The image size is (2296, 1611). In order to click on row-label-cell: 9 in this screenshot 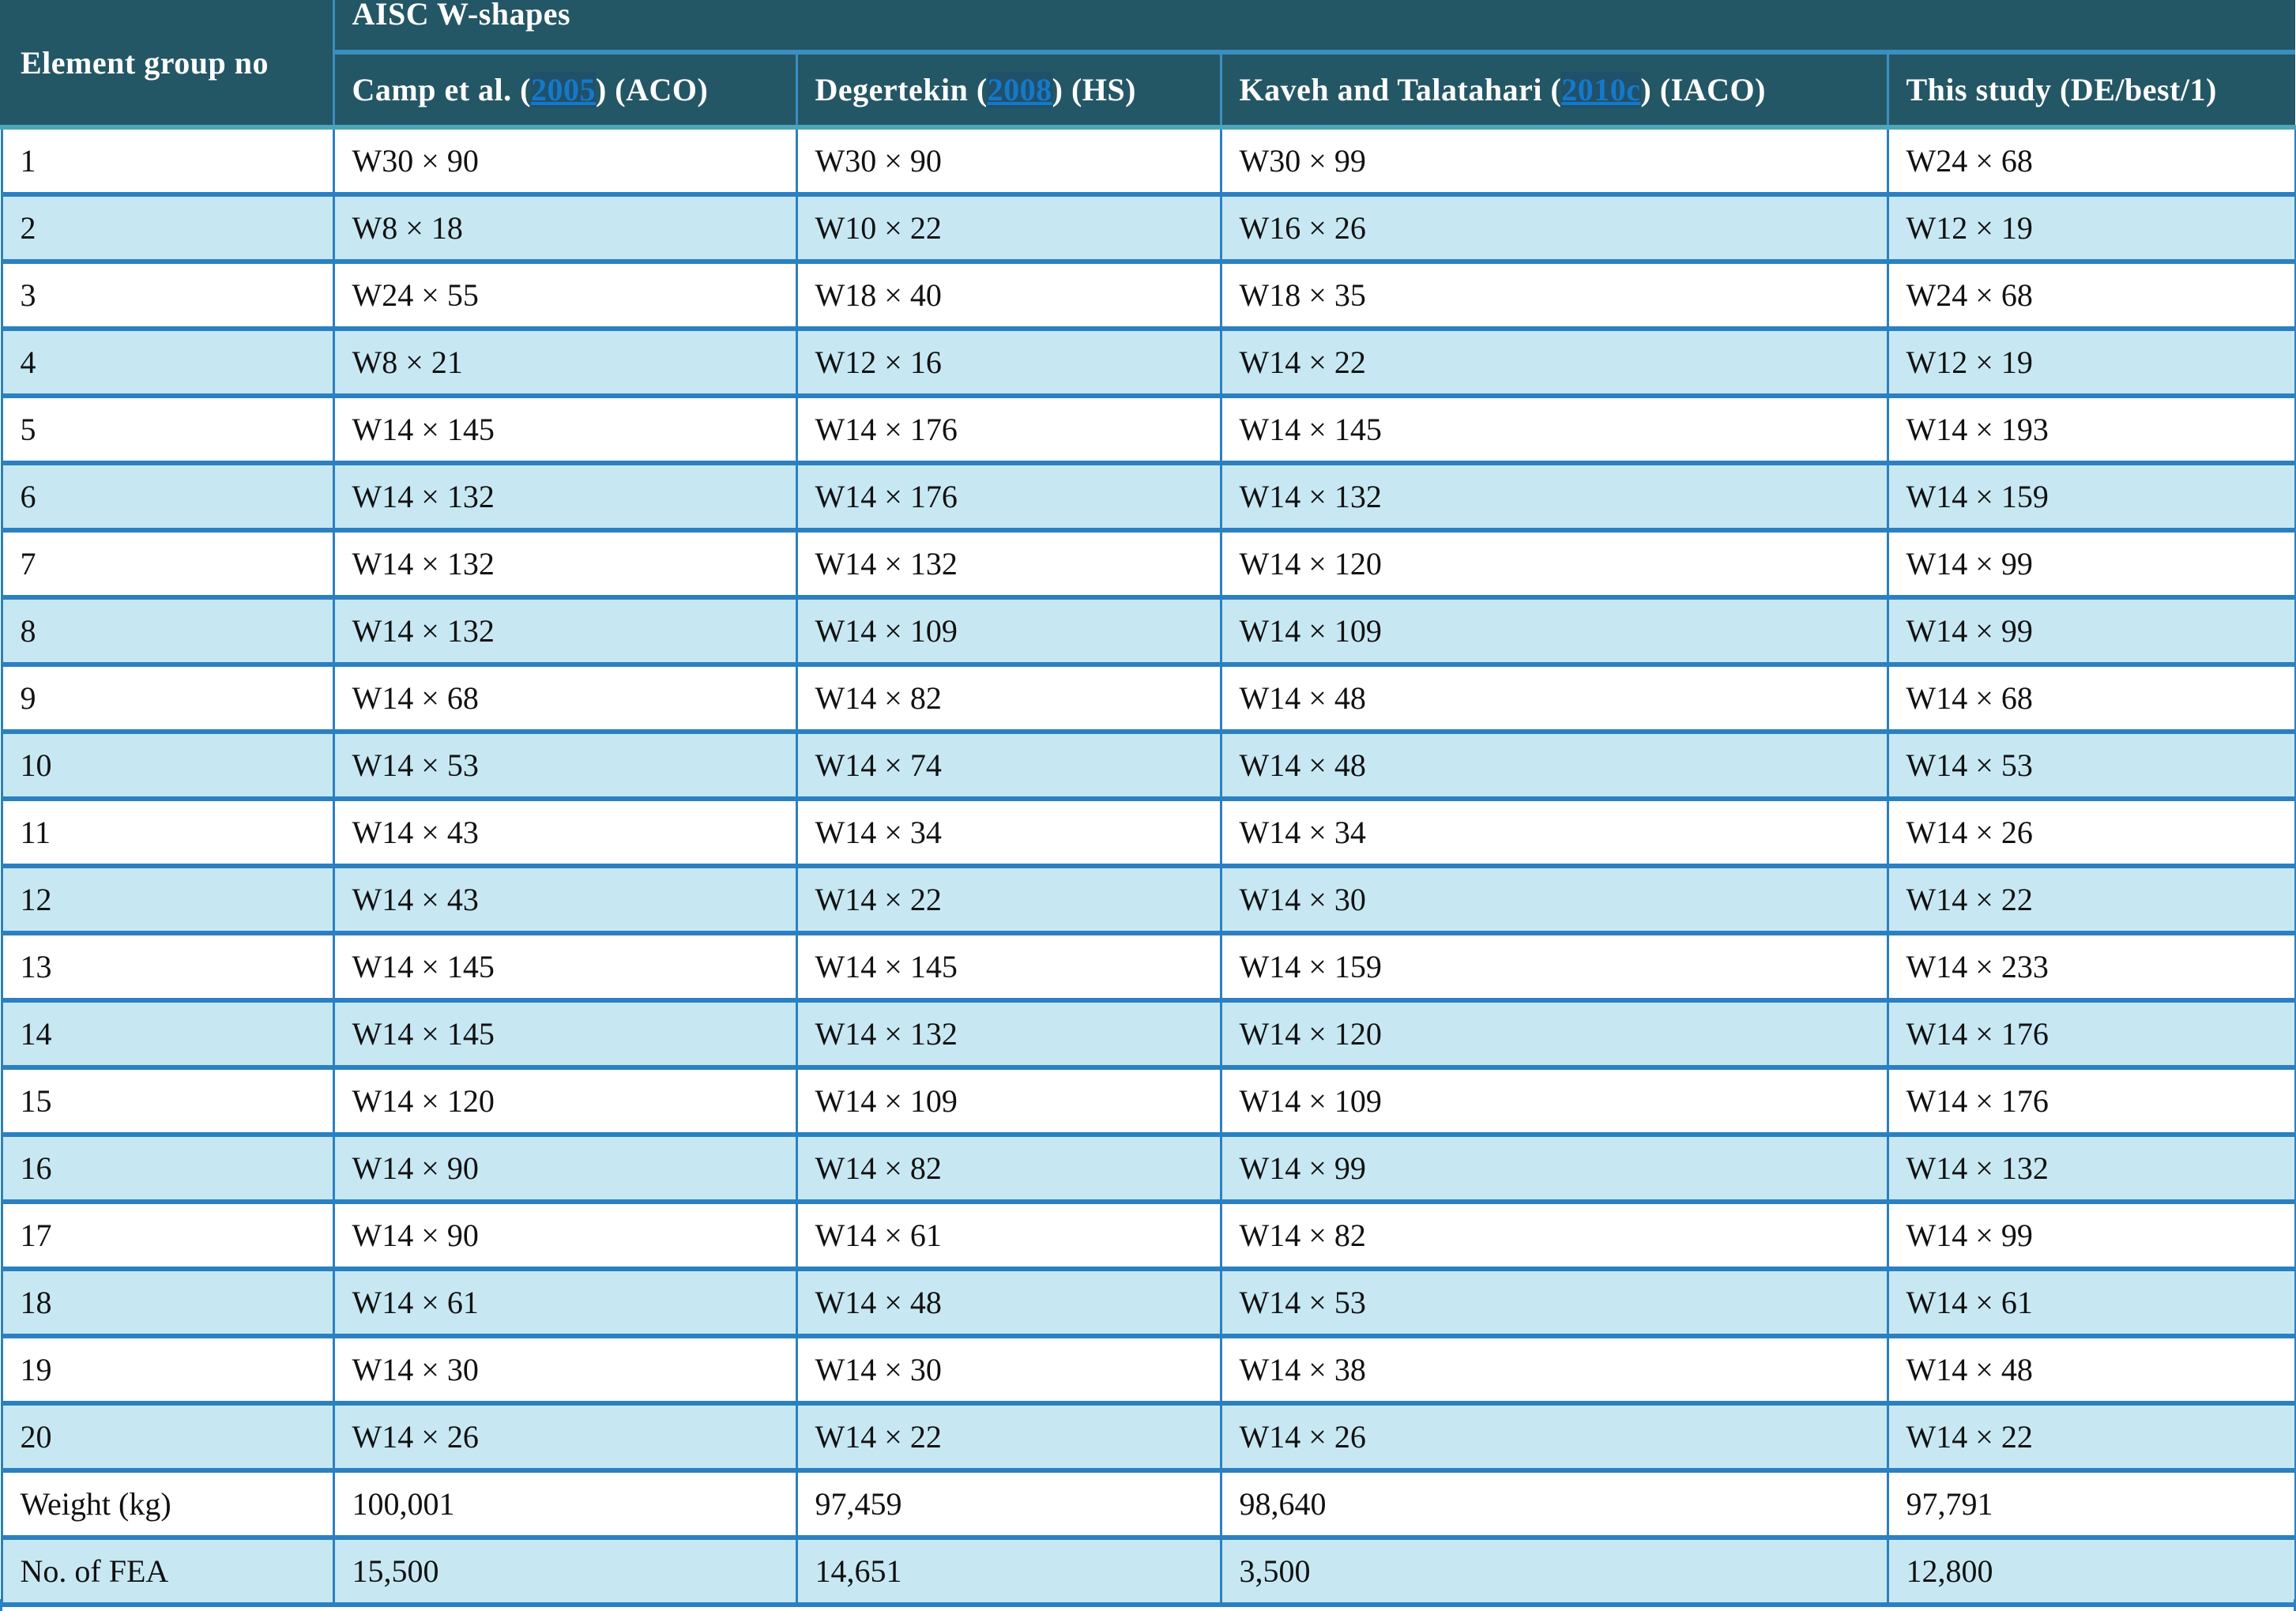, I will do `click(167, 699)`.